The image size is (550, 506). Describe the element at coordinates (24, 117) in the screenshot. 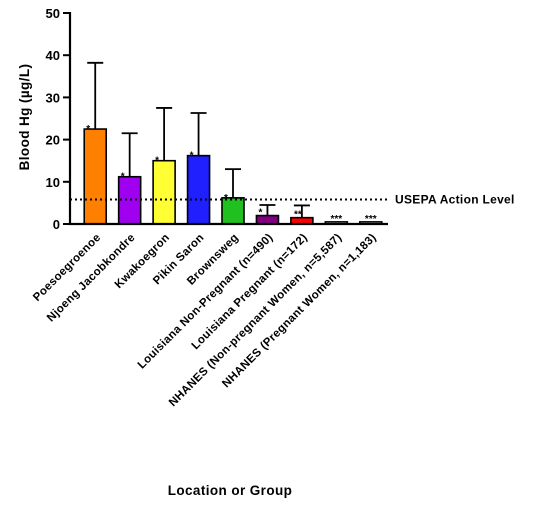

I see `y-axis-title: Blood Hg (µg/L)` at that location.